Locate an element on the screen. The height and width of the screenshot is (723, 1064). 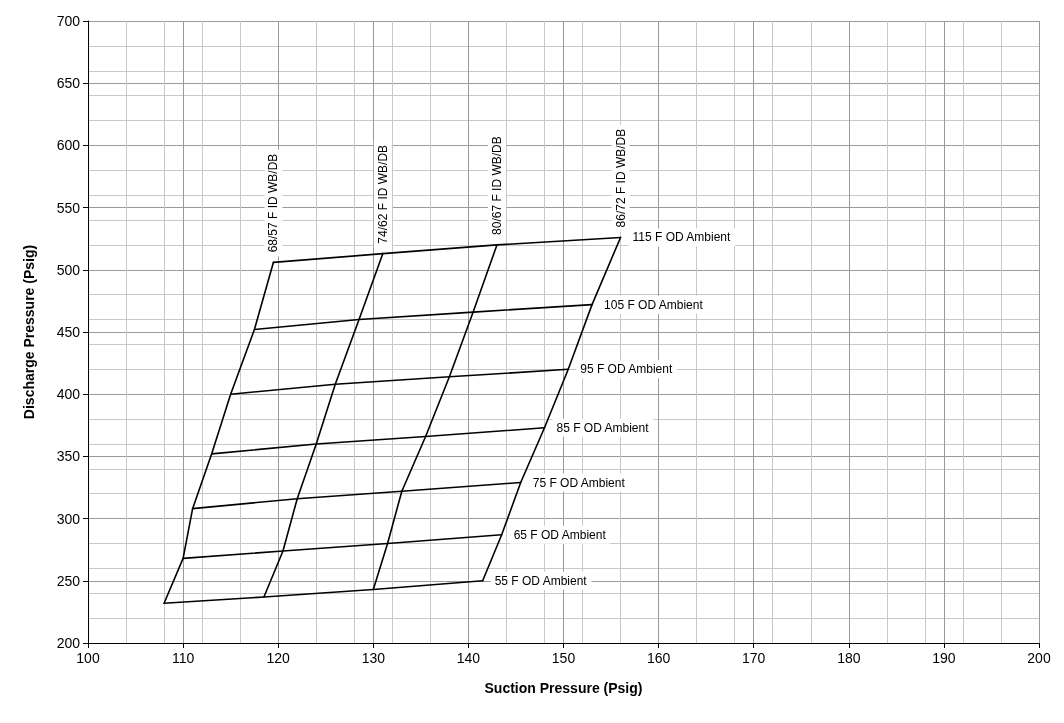
x-tick-label: 140 is located at coordinates (468, 658).